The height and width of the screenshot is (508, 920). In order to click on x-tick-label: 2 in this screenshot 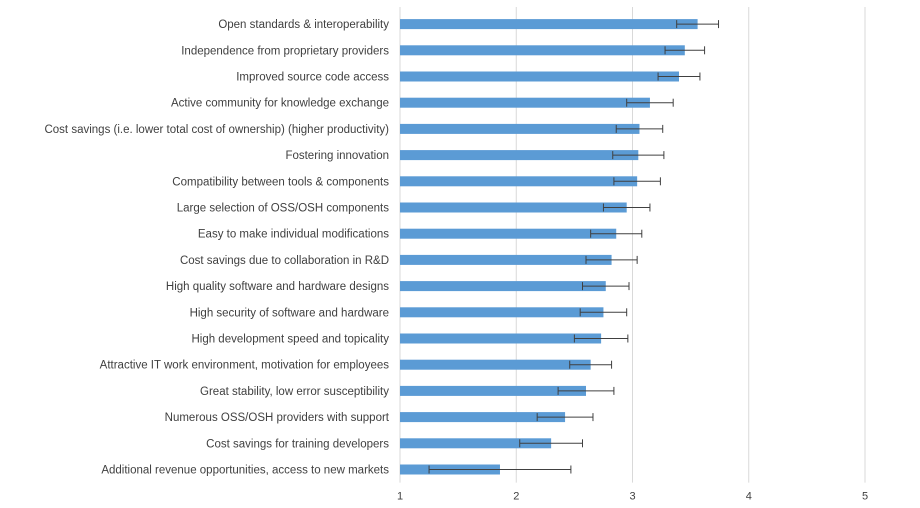, I will do `click(516, 497)`.